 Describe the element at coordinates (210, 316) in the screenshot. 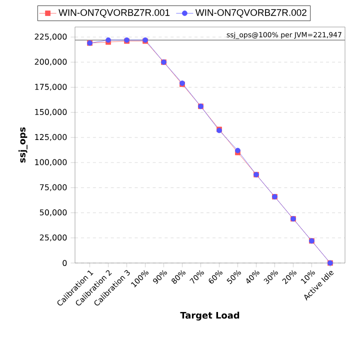

I see `x-axis-title: Target Load` at that location.